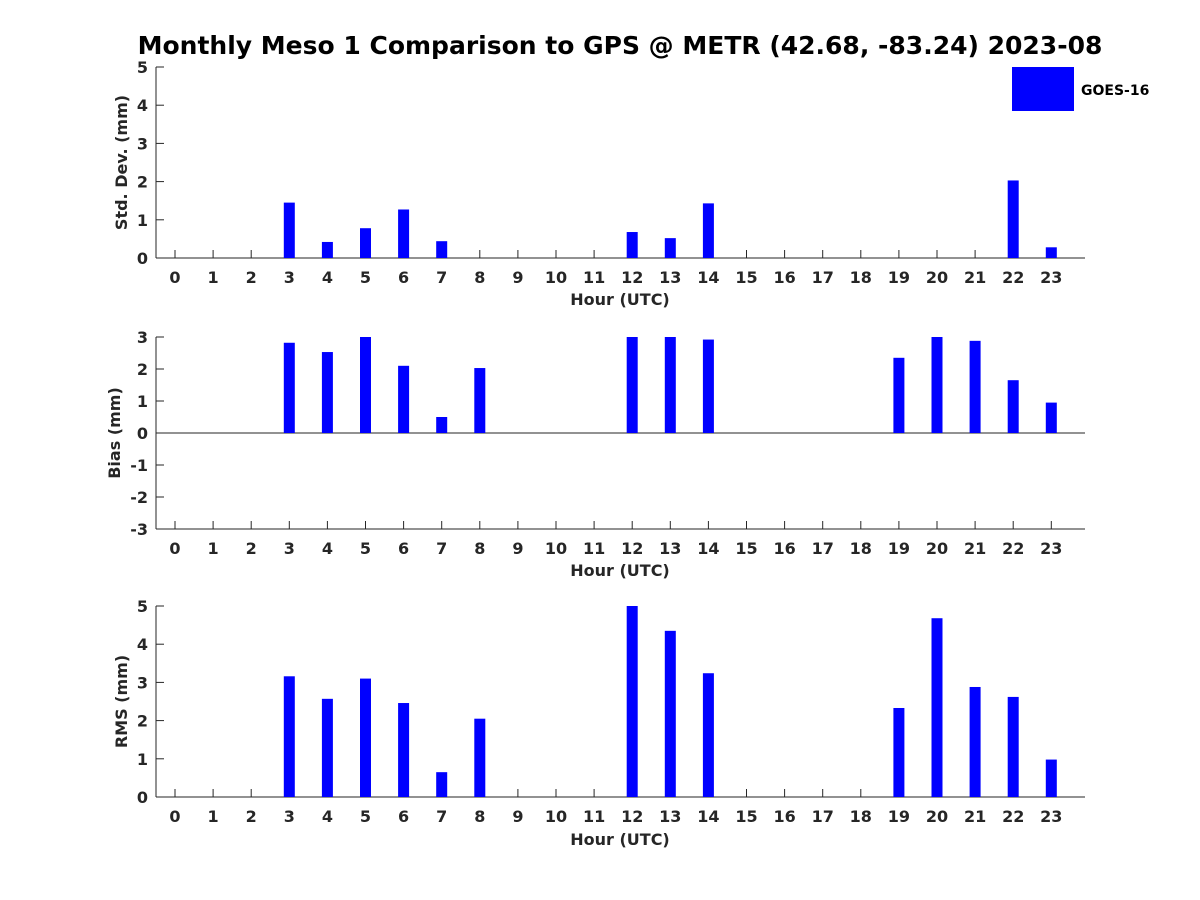  What do you see at coordinates (1115, 91) in the screenshot?
I see `legend-label: GOES-16` at bounding box center [1115, 91].